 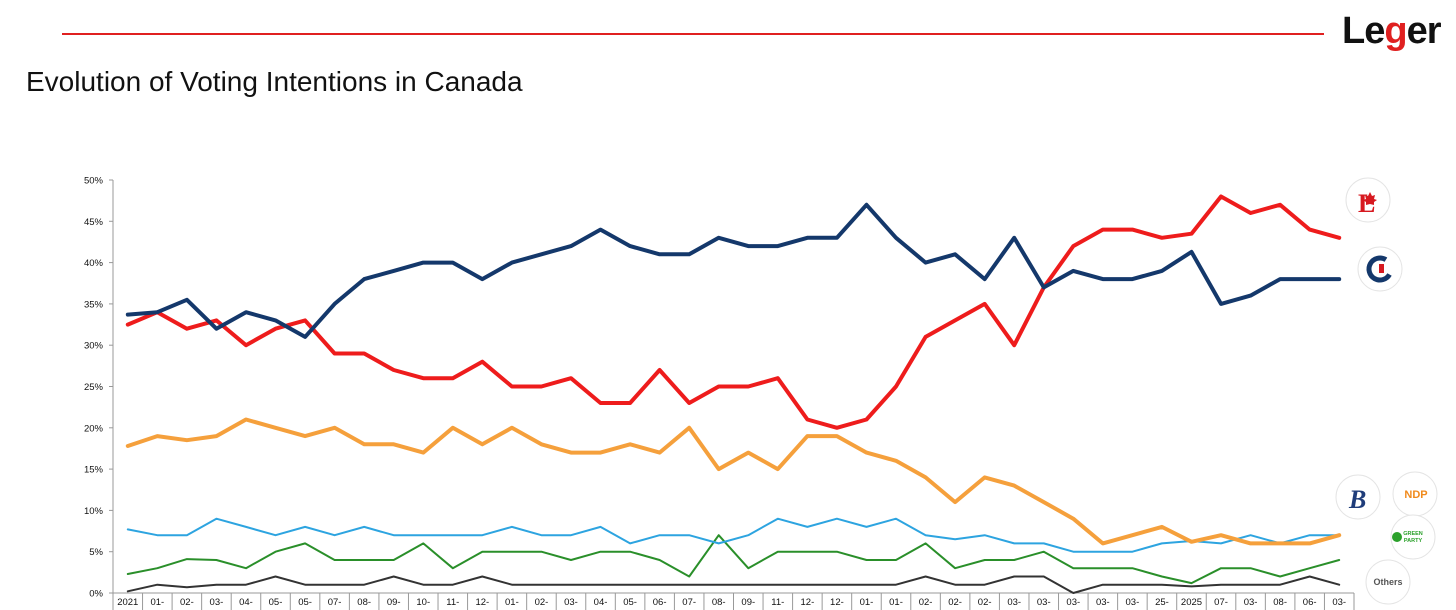 I want to click on x-tick-label: 25-, so click(x=1162, y=602).